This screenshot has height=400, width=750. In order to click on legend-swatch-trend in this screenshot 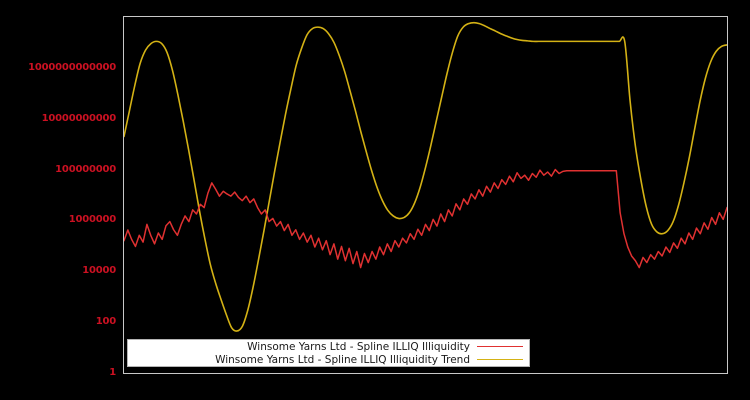, I will do `click(500, 359)`.